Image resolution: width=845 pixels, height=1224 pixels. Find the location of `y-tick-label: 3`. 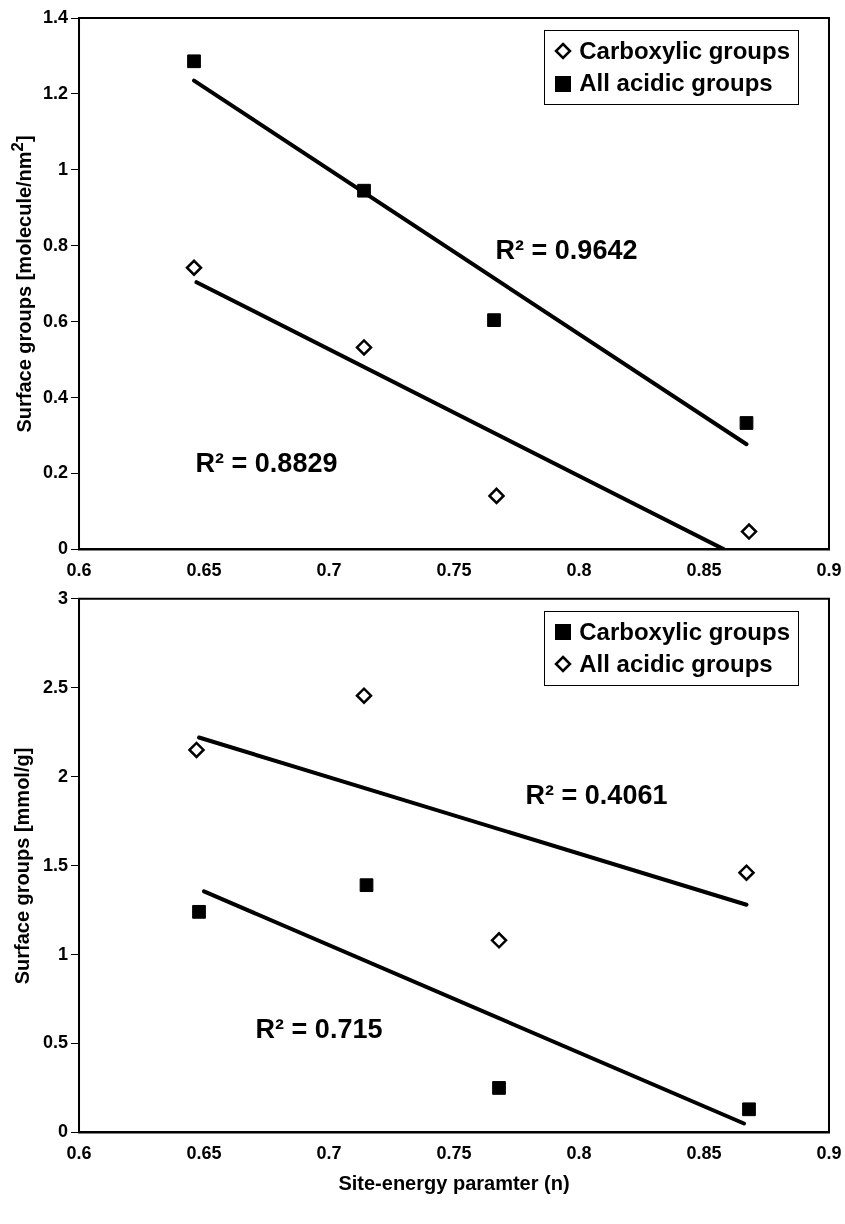

y-tick-label: 3 is located at coordinates (63, 597).